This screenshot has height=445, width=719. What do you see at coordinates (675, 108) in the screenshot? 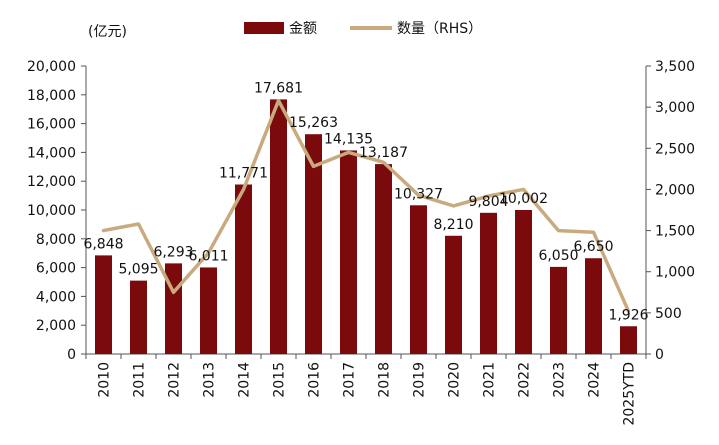
I see `y-right-tick-label: 3,000` at bounding box center [675, 108].